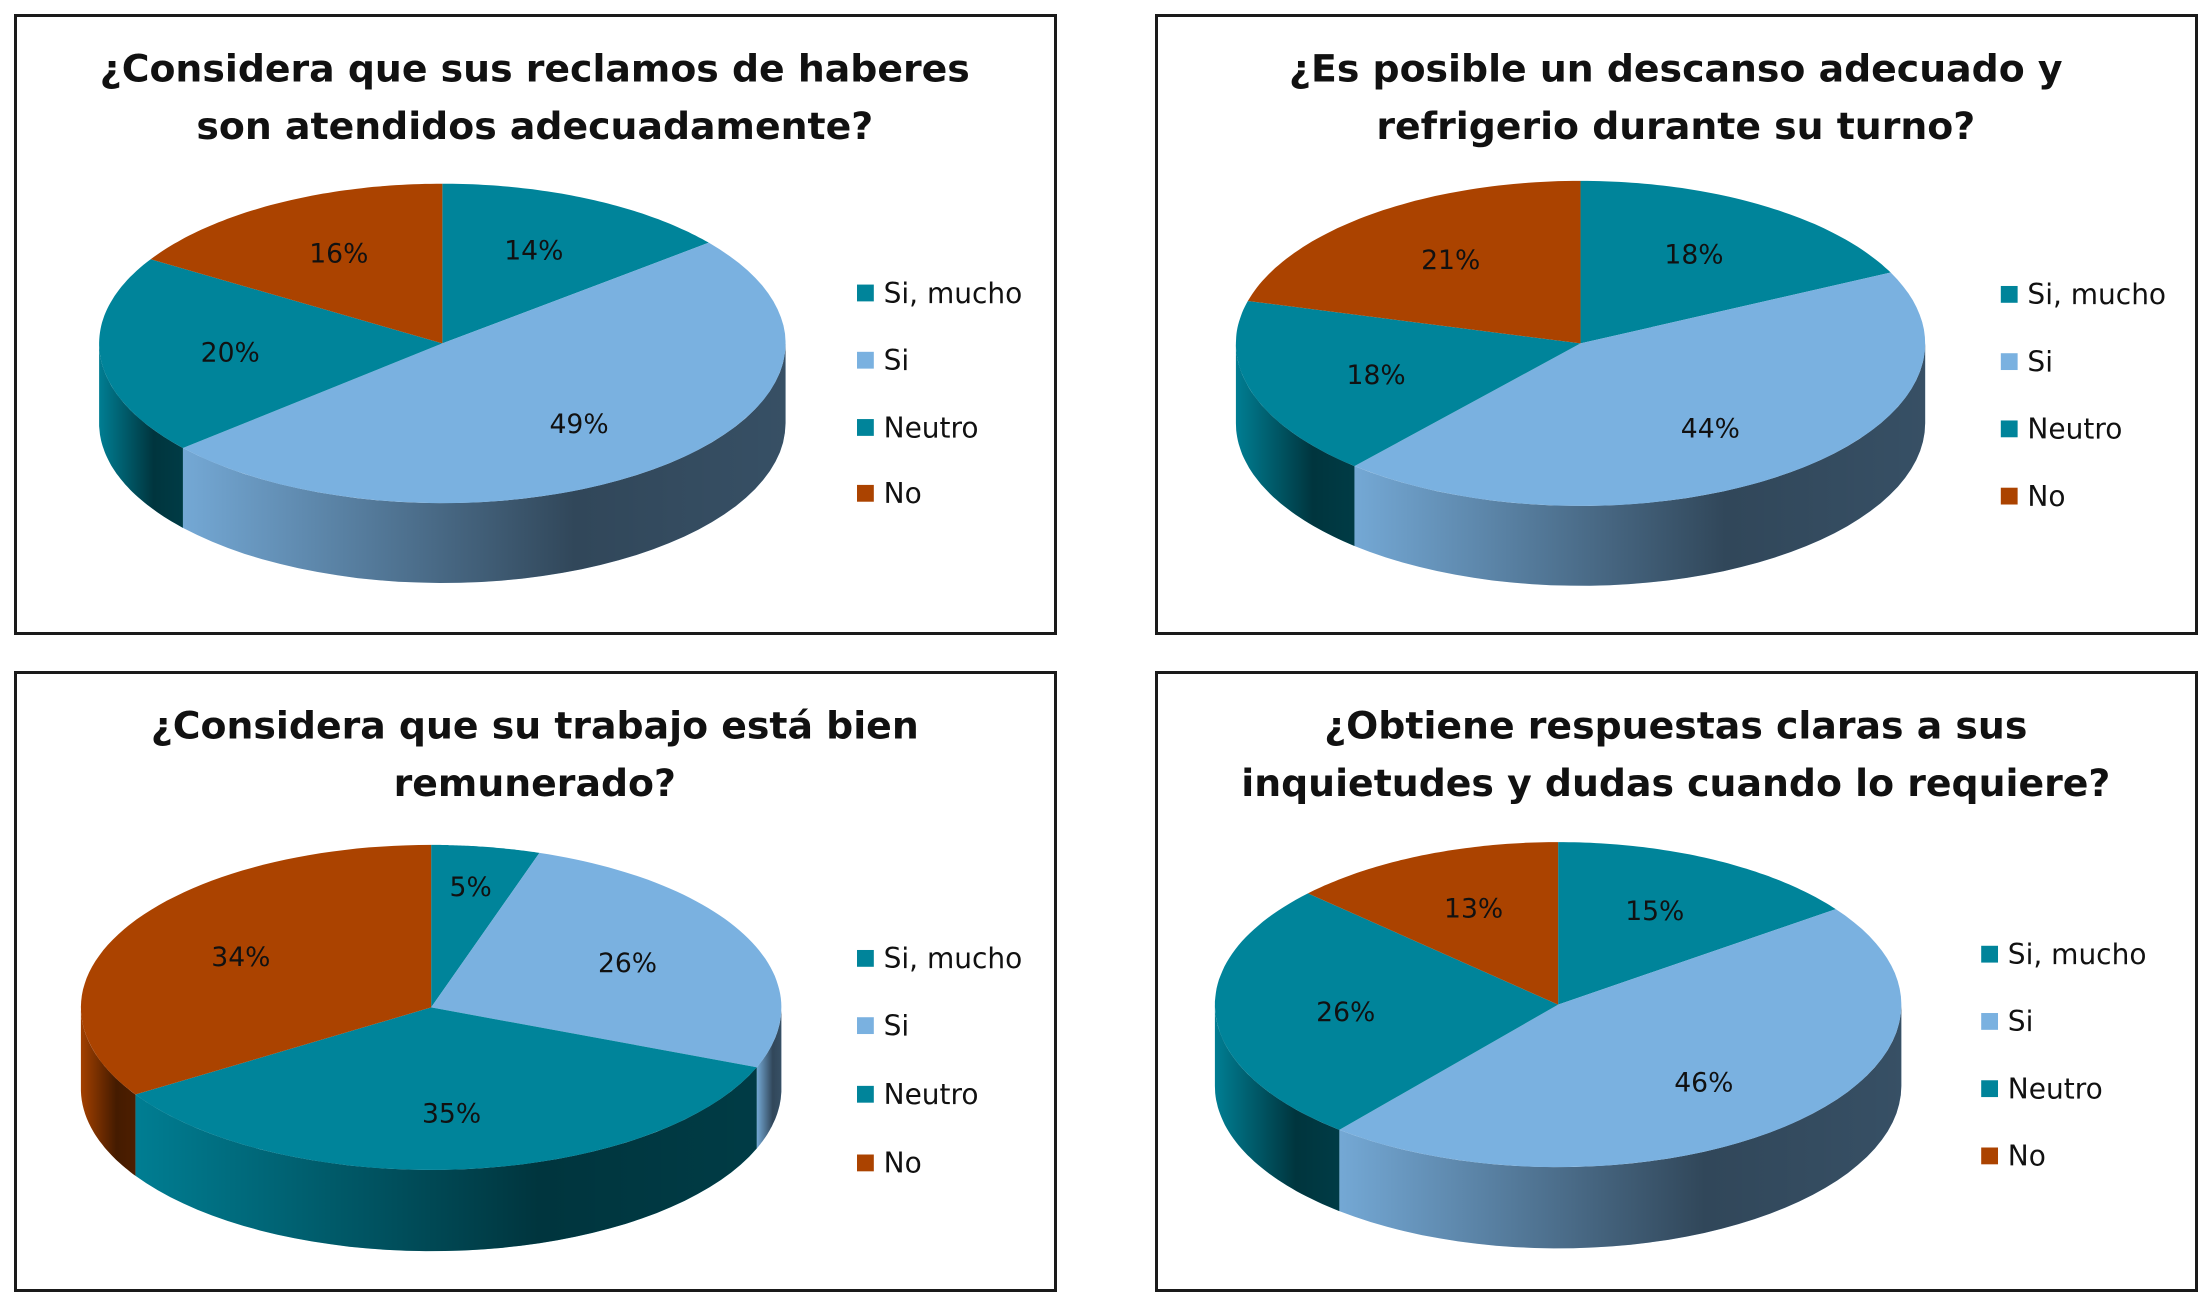 Image resolution: width=2208 pixels, height=1298 pixels. What do you see at coordinates (1675, 68) in the screenshot?
I see `chart-title-line: ¿Es posible un descanso adecuado y` at bounding box center [1675, 68].